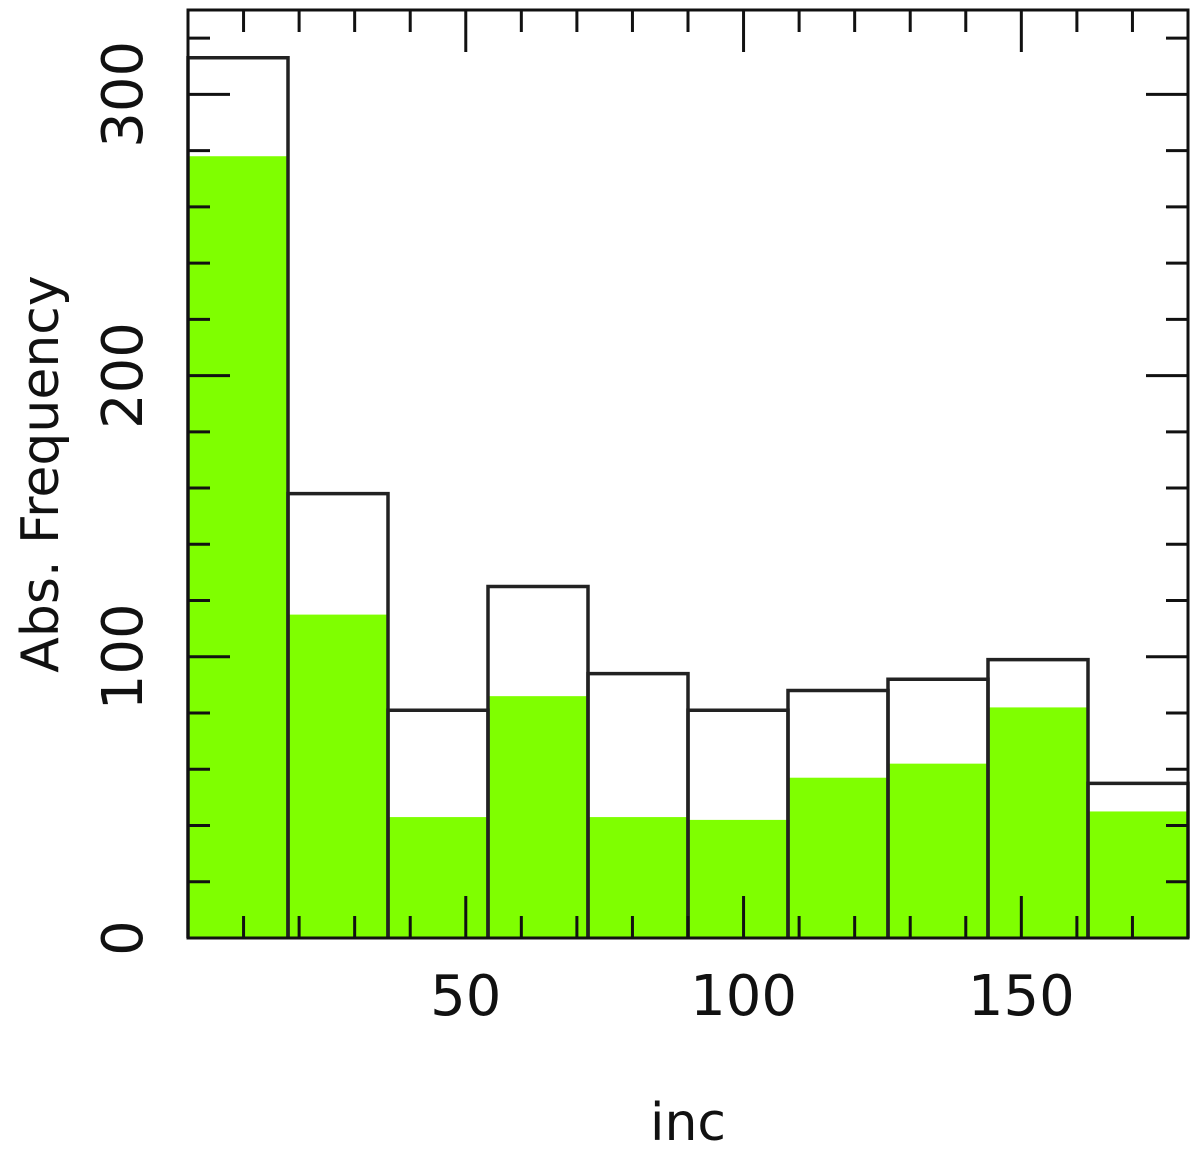  What do you see at coordinates (123, 375) in the screenshot?
I see `y-tick-label: 200` at bounding box center [123, 375].